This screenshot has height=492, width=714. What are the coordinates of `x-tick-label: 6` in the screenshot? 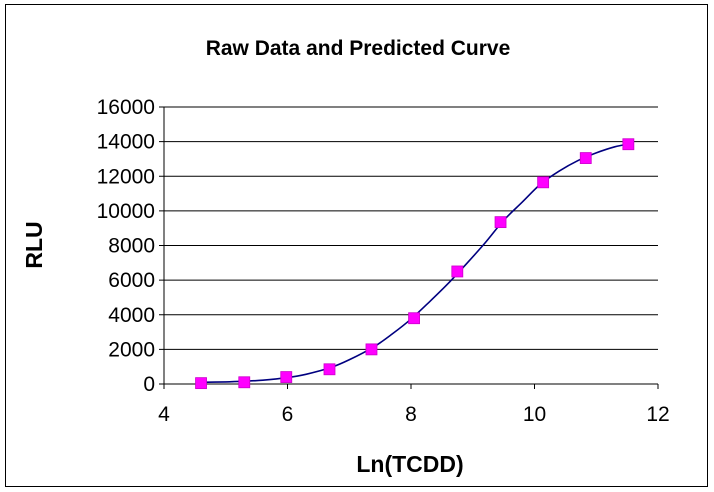 It's located at (288, 414).